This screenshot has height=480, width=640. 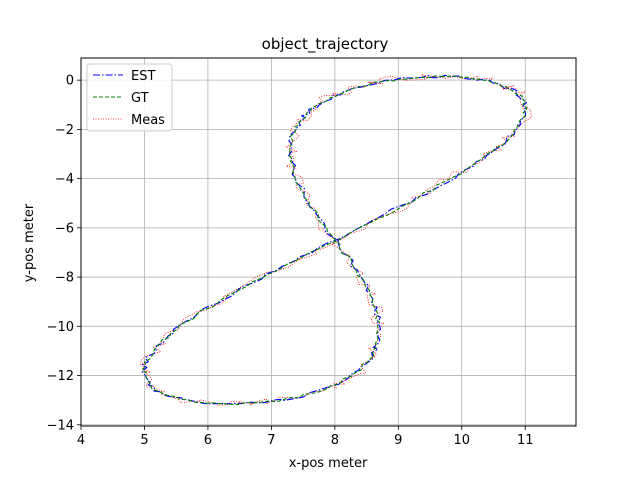 What do you see at coordinates (64, 278) in the screenshot?
I see `y-tick-label: −8` at bounding box center [64, 278].